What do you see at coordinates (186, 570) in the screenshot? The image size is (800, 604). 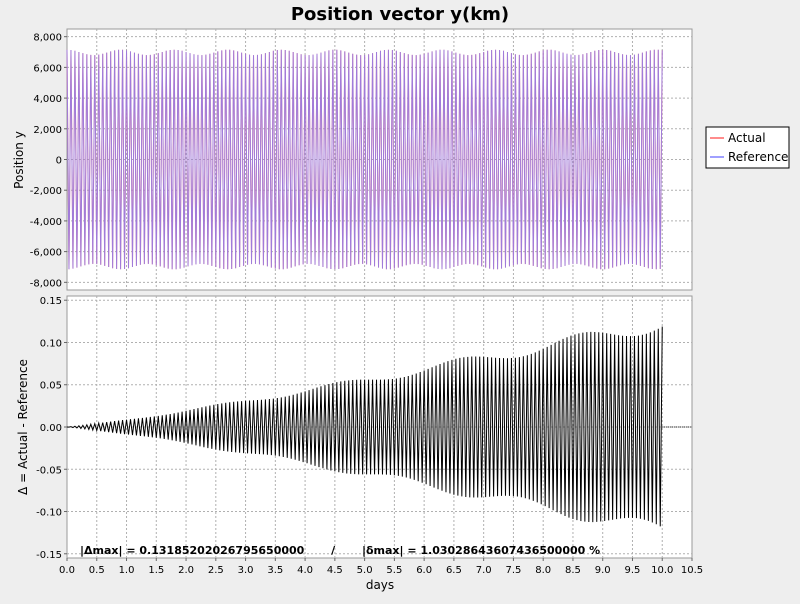 I see `x-tick-label: 2.0` at bounding box center [186, 570].